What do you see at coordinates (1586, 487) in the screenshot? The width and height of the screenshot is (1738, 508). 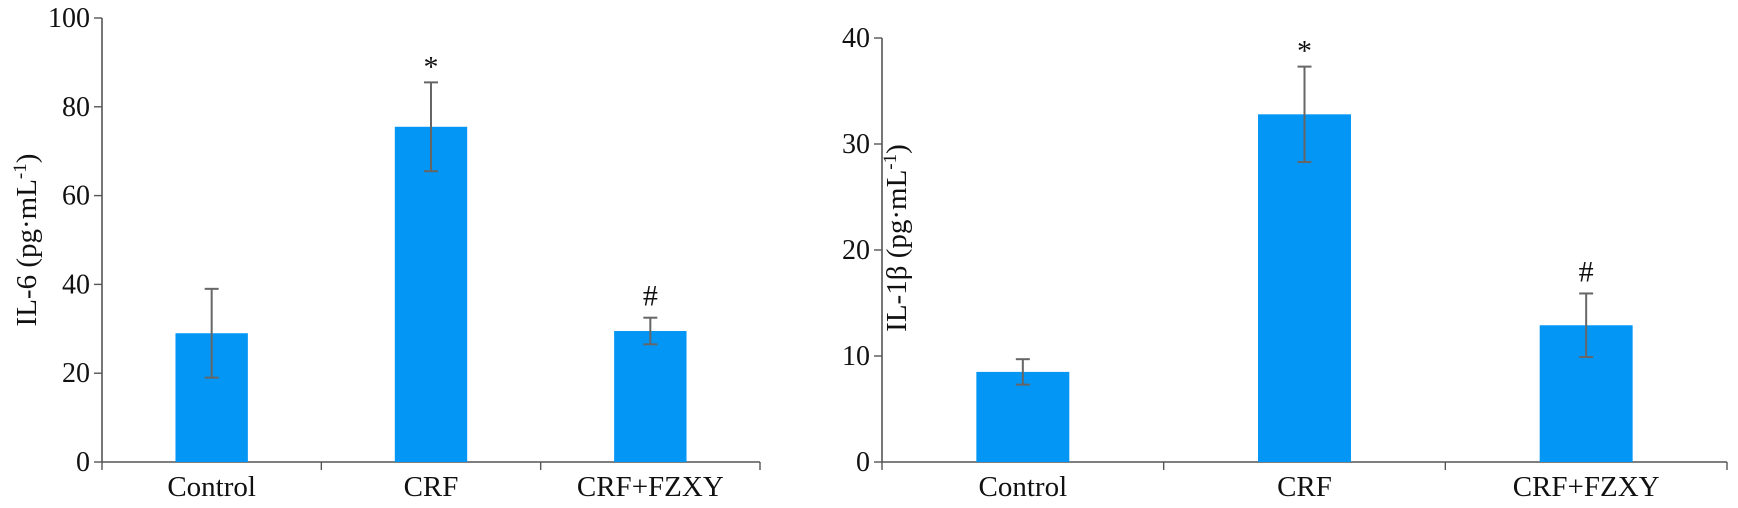 I see `il1b-category-label-2: CRF+FZXY` at bounding box center [1586, 487].